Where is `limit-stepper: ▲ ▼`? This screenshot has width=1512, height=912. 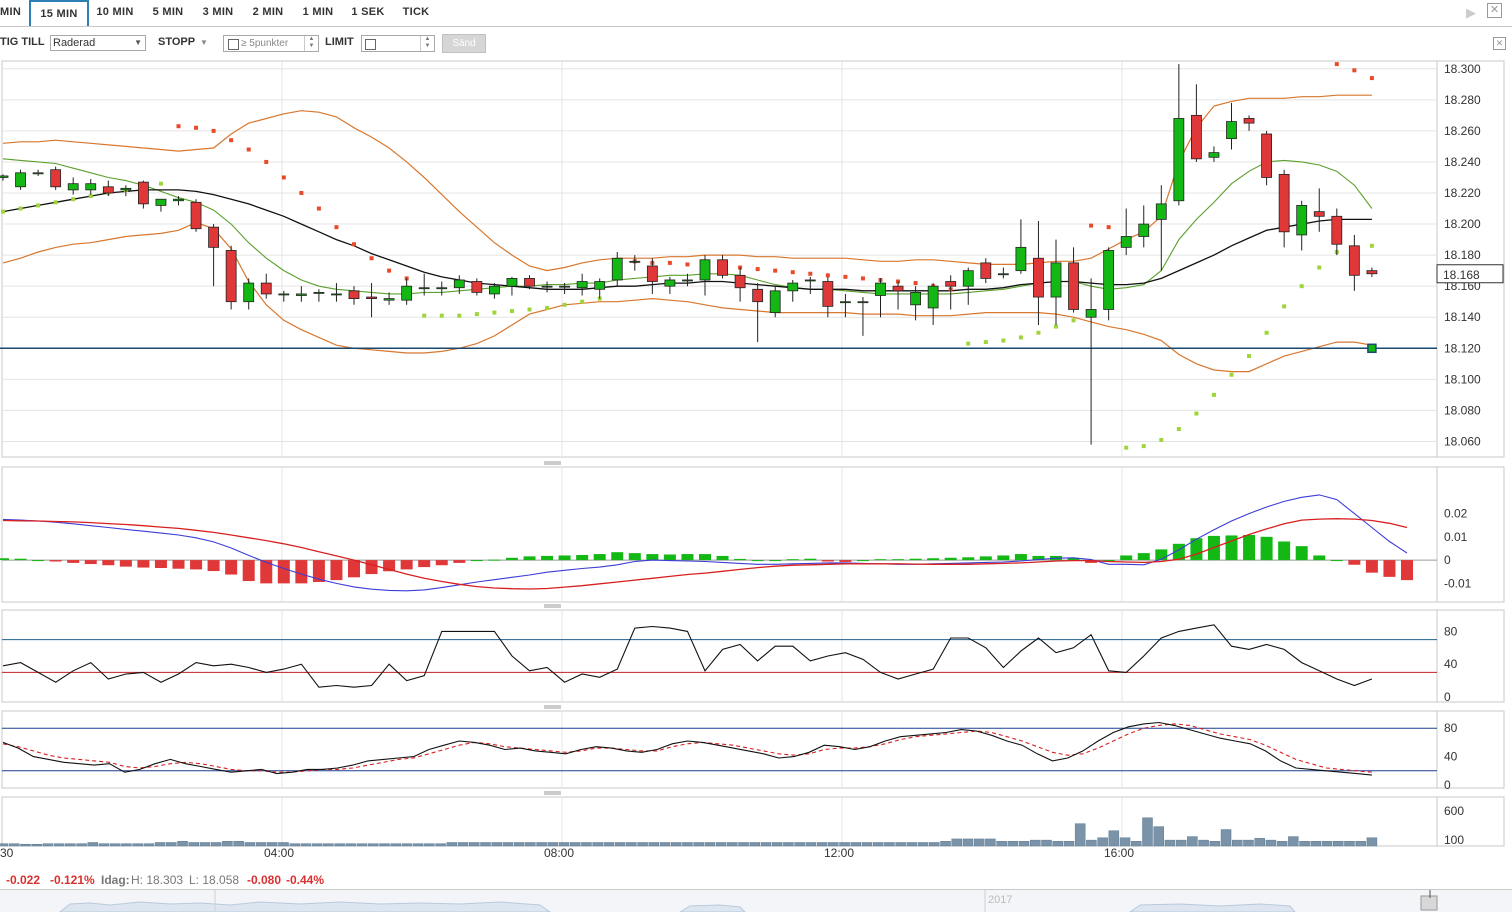
limit-stepper: ▲ ▼ is located at coordinates (427, 43).